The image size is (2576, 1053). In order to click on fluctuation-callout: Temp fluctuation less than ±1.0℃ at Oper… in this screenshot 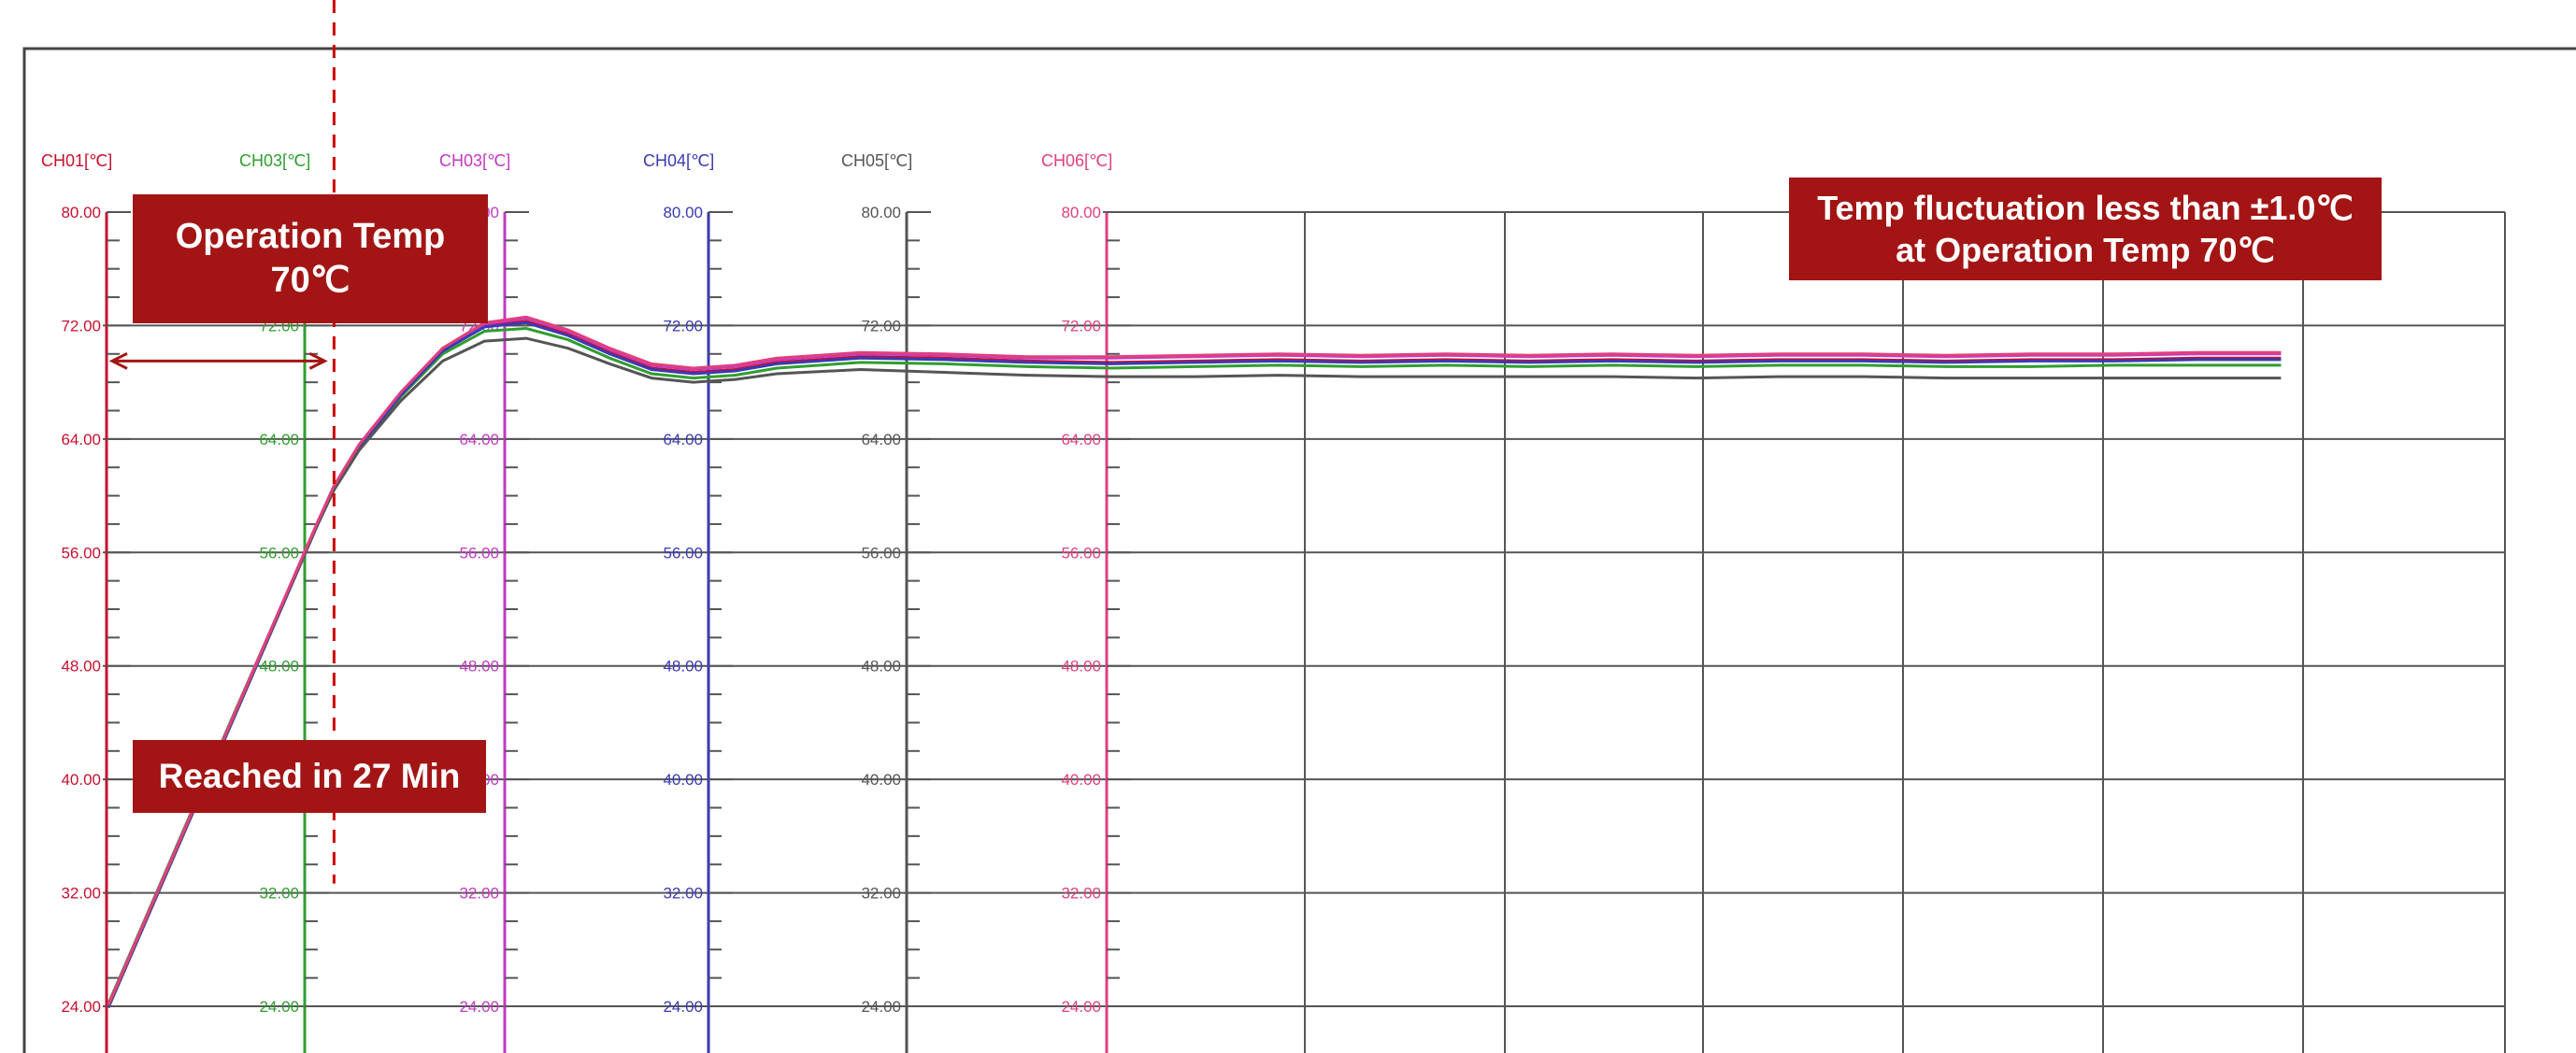, I will do `click(2085, 229)`.